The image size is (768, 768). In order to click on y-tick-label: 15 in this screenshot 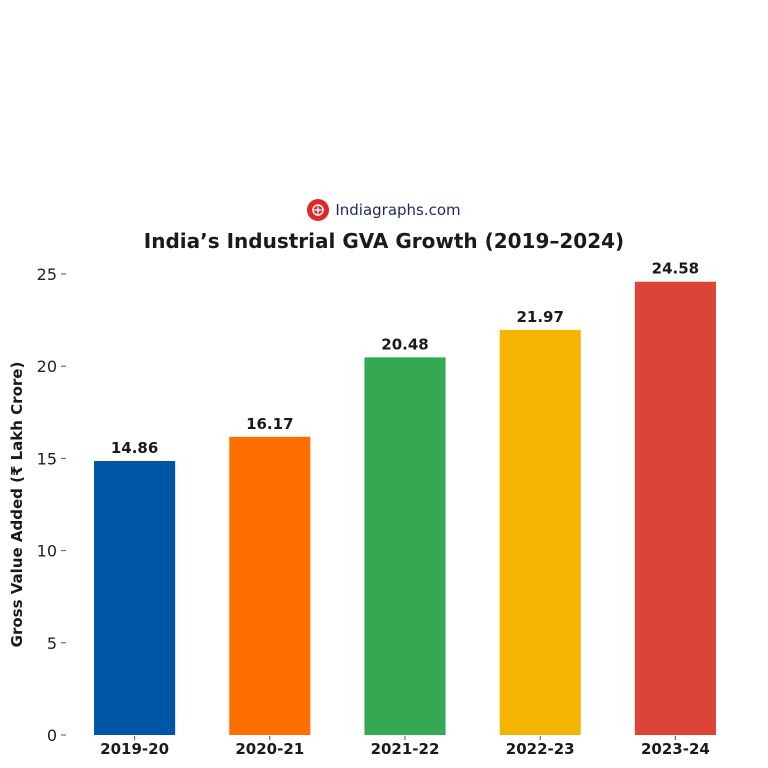, I will do `click(47, 458)`.